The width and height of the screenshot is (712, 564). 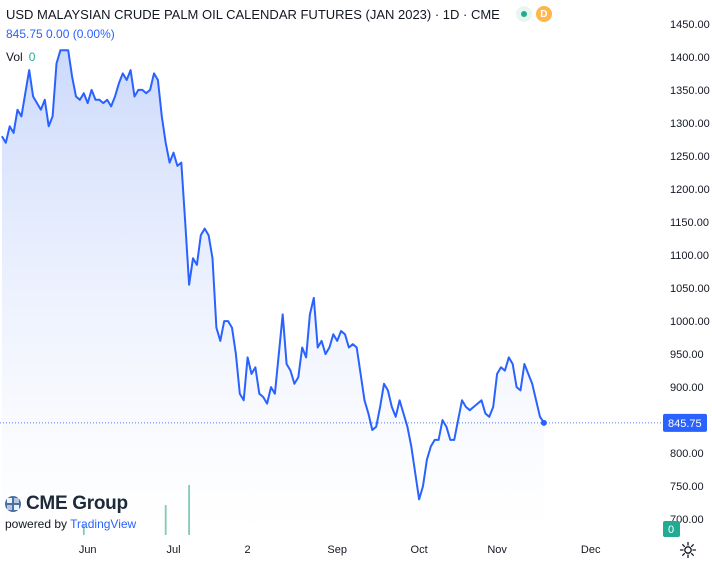 What do you see at coordinates (543, 422) in the screenshot?
I see `last-price-marker` at bounding box center [543, 422].